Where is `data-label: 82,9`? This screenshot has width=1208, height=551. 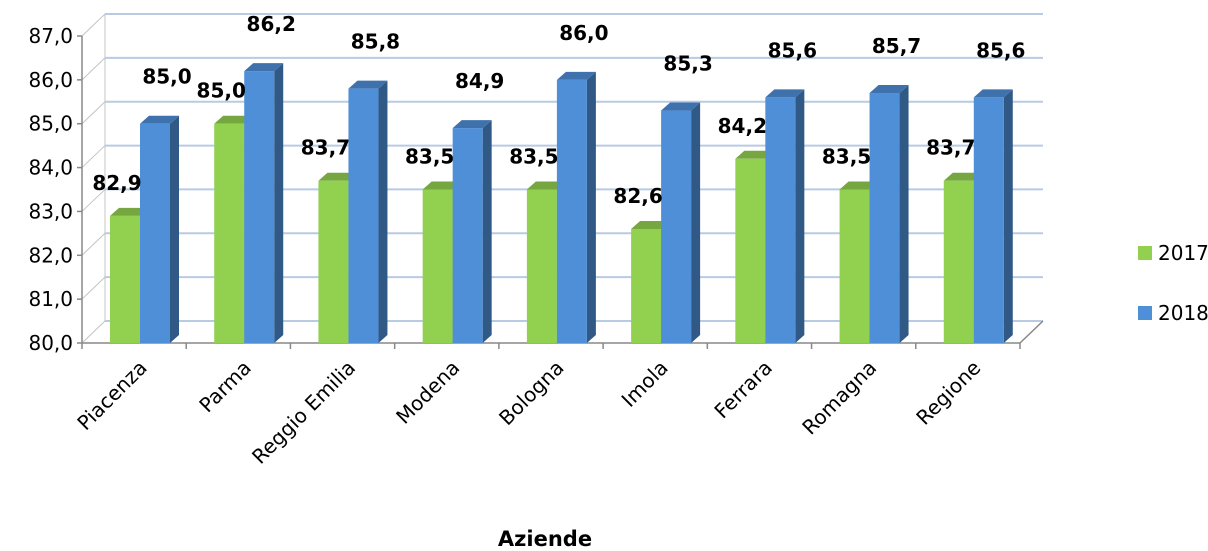
data-label: 82,9 is located at coordinates (116, 183).